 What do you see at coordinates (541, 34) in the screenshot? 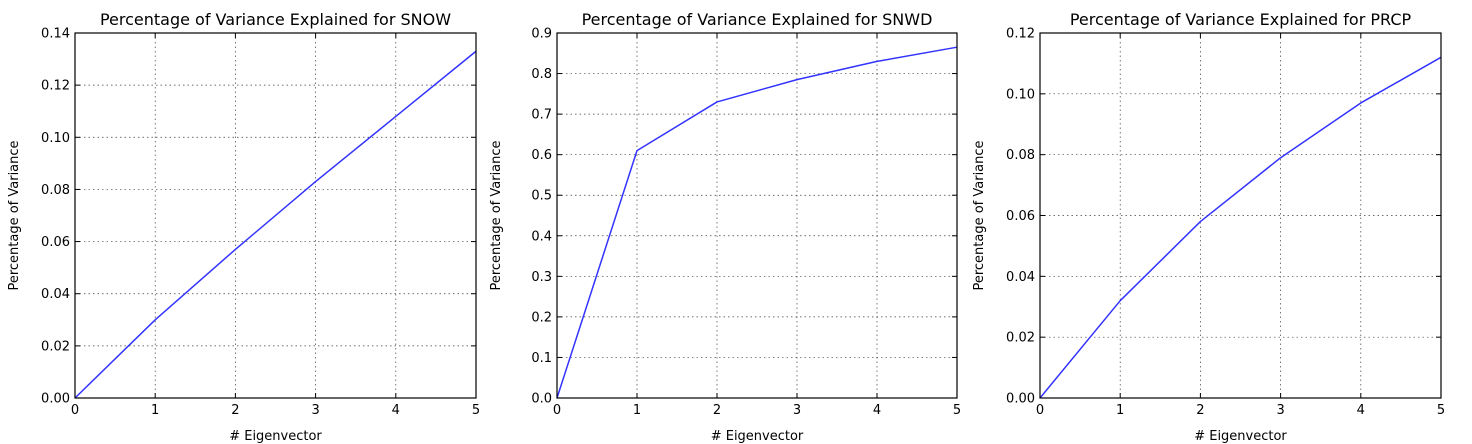
I see `y-tick-label: 0.9` at bounding box center [541, 34].